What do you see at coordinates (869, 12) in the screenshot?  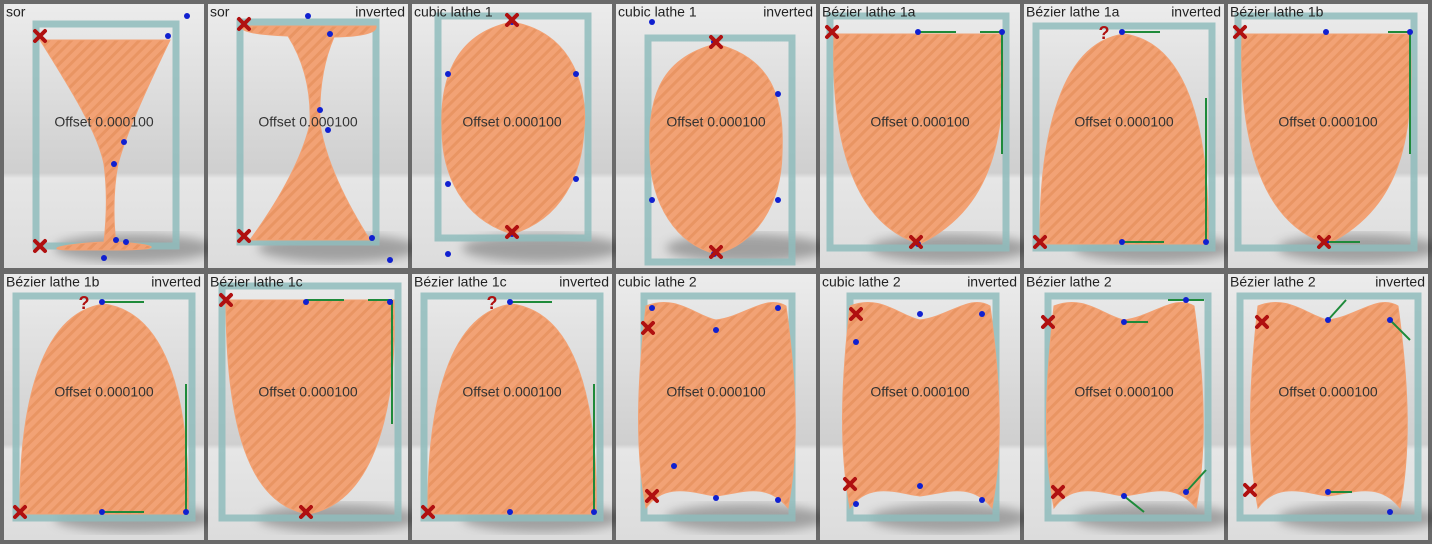 I see `panel-title: Bézier lathe 1a` at bounding box center [869, 12].